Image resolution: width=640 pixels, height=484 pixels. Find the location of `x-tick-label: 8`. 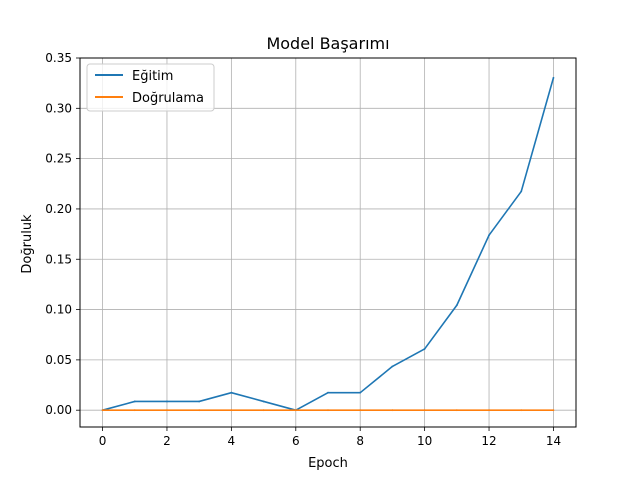

x-tick-label: 8 is located at coordinates (360, 441).